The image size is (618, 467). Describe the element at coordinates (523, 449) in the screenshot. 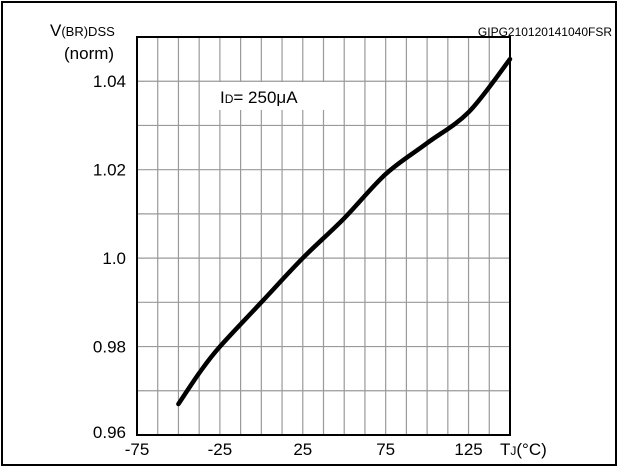

I see `x-axis-label: TJ(°C)` at that location.